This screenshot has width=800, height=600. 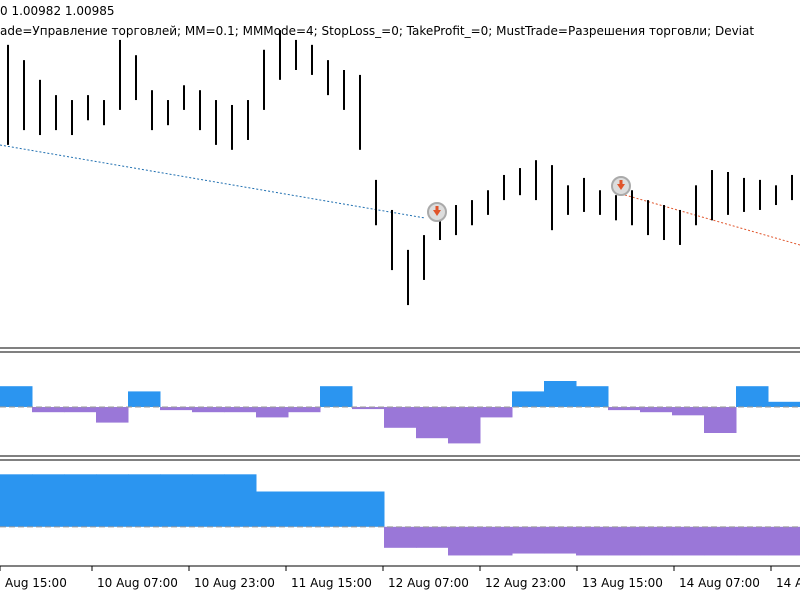 What do you see at coordinates (428, 583) in the screenshot?
I see `time-label: 12 Aug 07:00` at bounding box center [428, 583].